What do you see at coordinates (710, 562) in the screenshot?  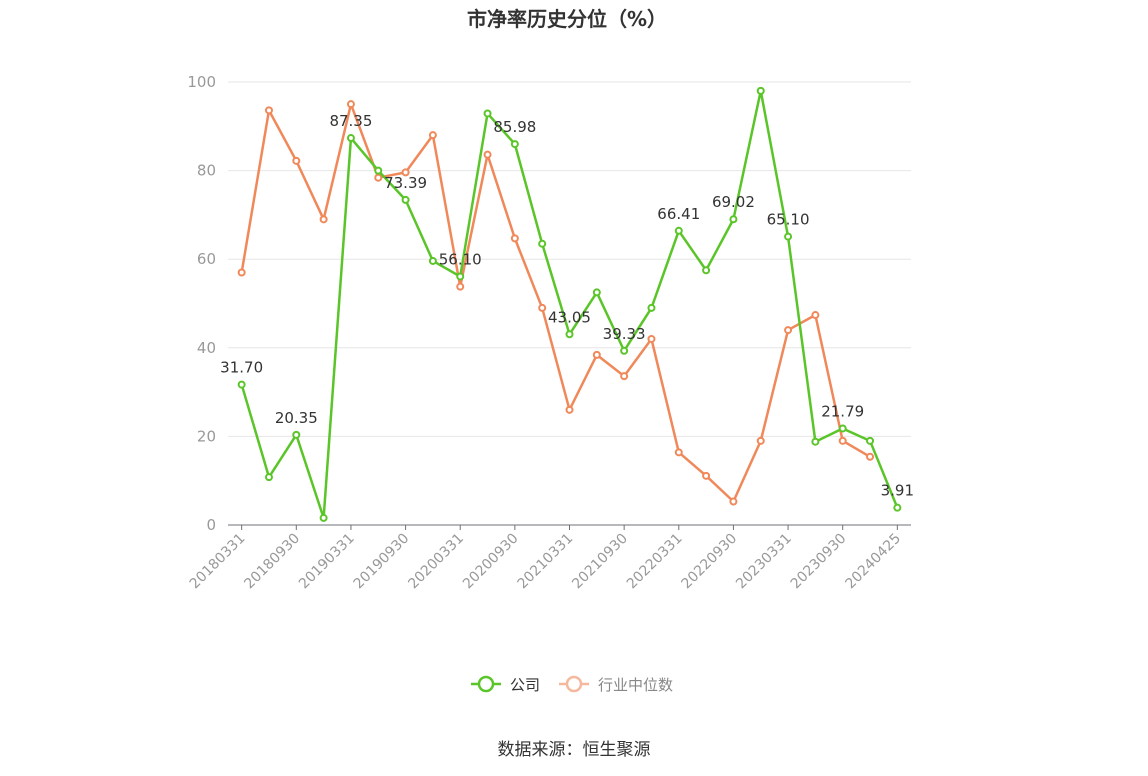 I see `x-tick-label: 20220930` at bounding box center [710, 562].